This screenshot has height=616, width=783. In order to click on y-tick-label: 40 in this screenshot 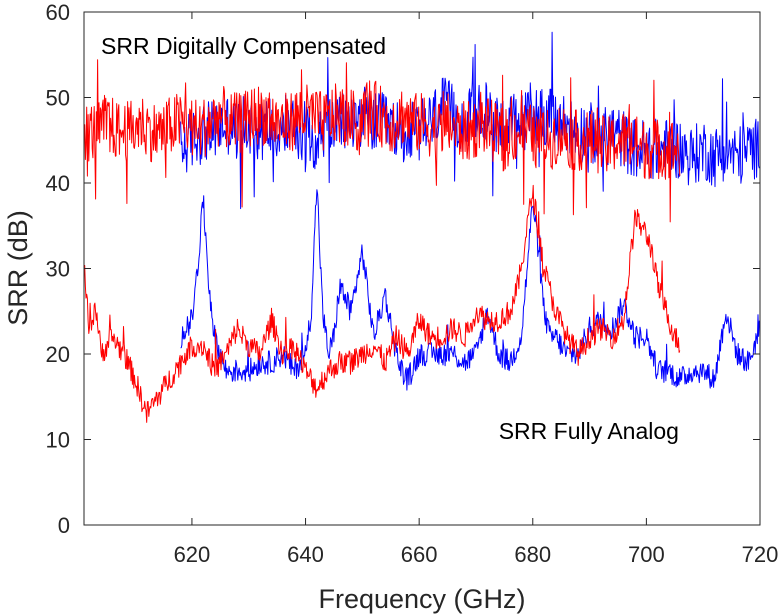, I will do `click(58, 183)`.